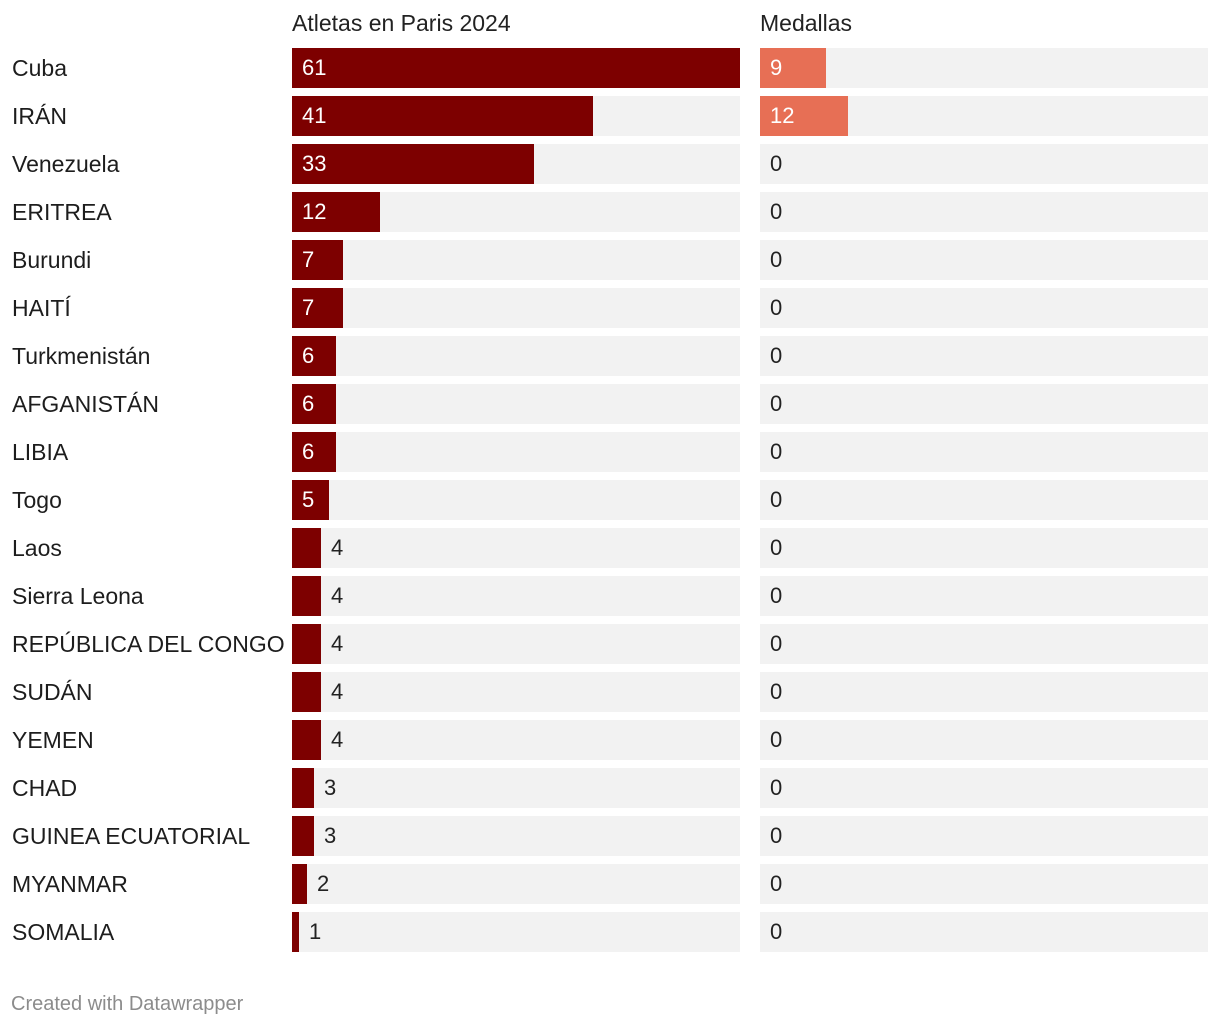 This screenshot has height=1028, width=1220. I want to click on medals-yemen-track: 0, so click(984, 740).